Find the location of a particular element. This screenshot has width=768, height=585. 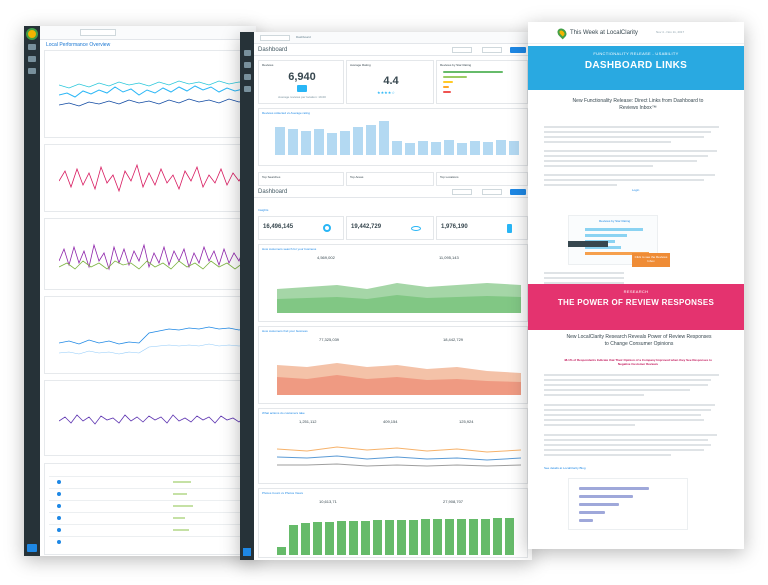

dashboard-title: Dashboard is located at coordinates (273, 50).